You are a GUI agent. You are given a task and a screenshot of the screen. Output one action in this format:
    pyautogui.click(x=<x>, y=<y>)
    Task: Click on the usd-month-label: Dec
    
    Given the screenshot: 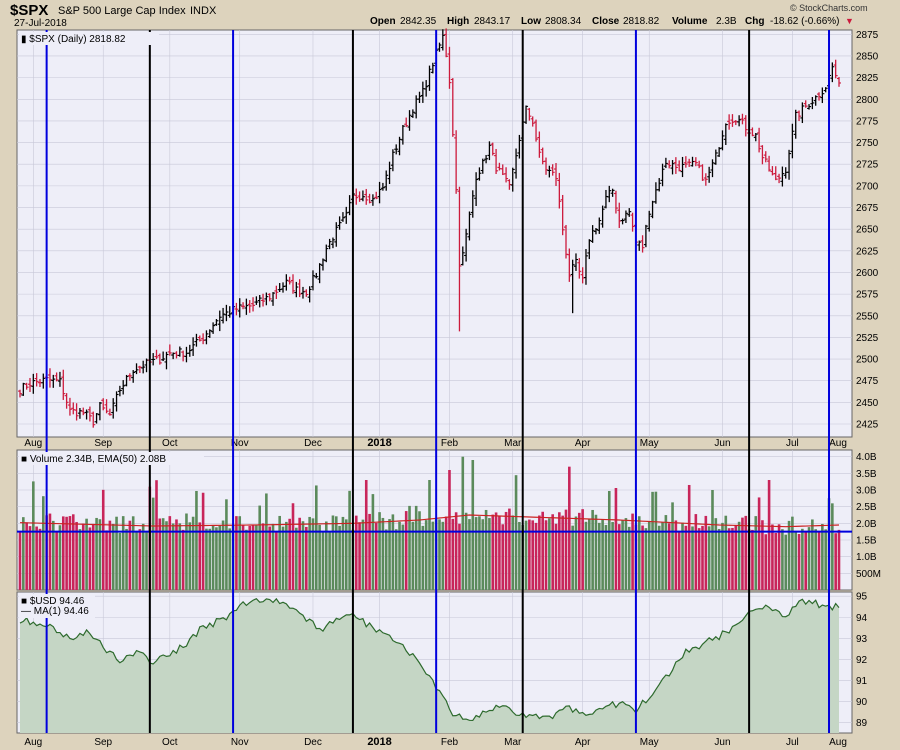 What is the action you would take?
    pyautogui.click(x=313, y=742)
    